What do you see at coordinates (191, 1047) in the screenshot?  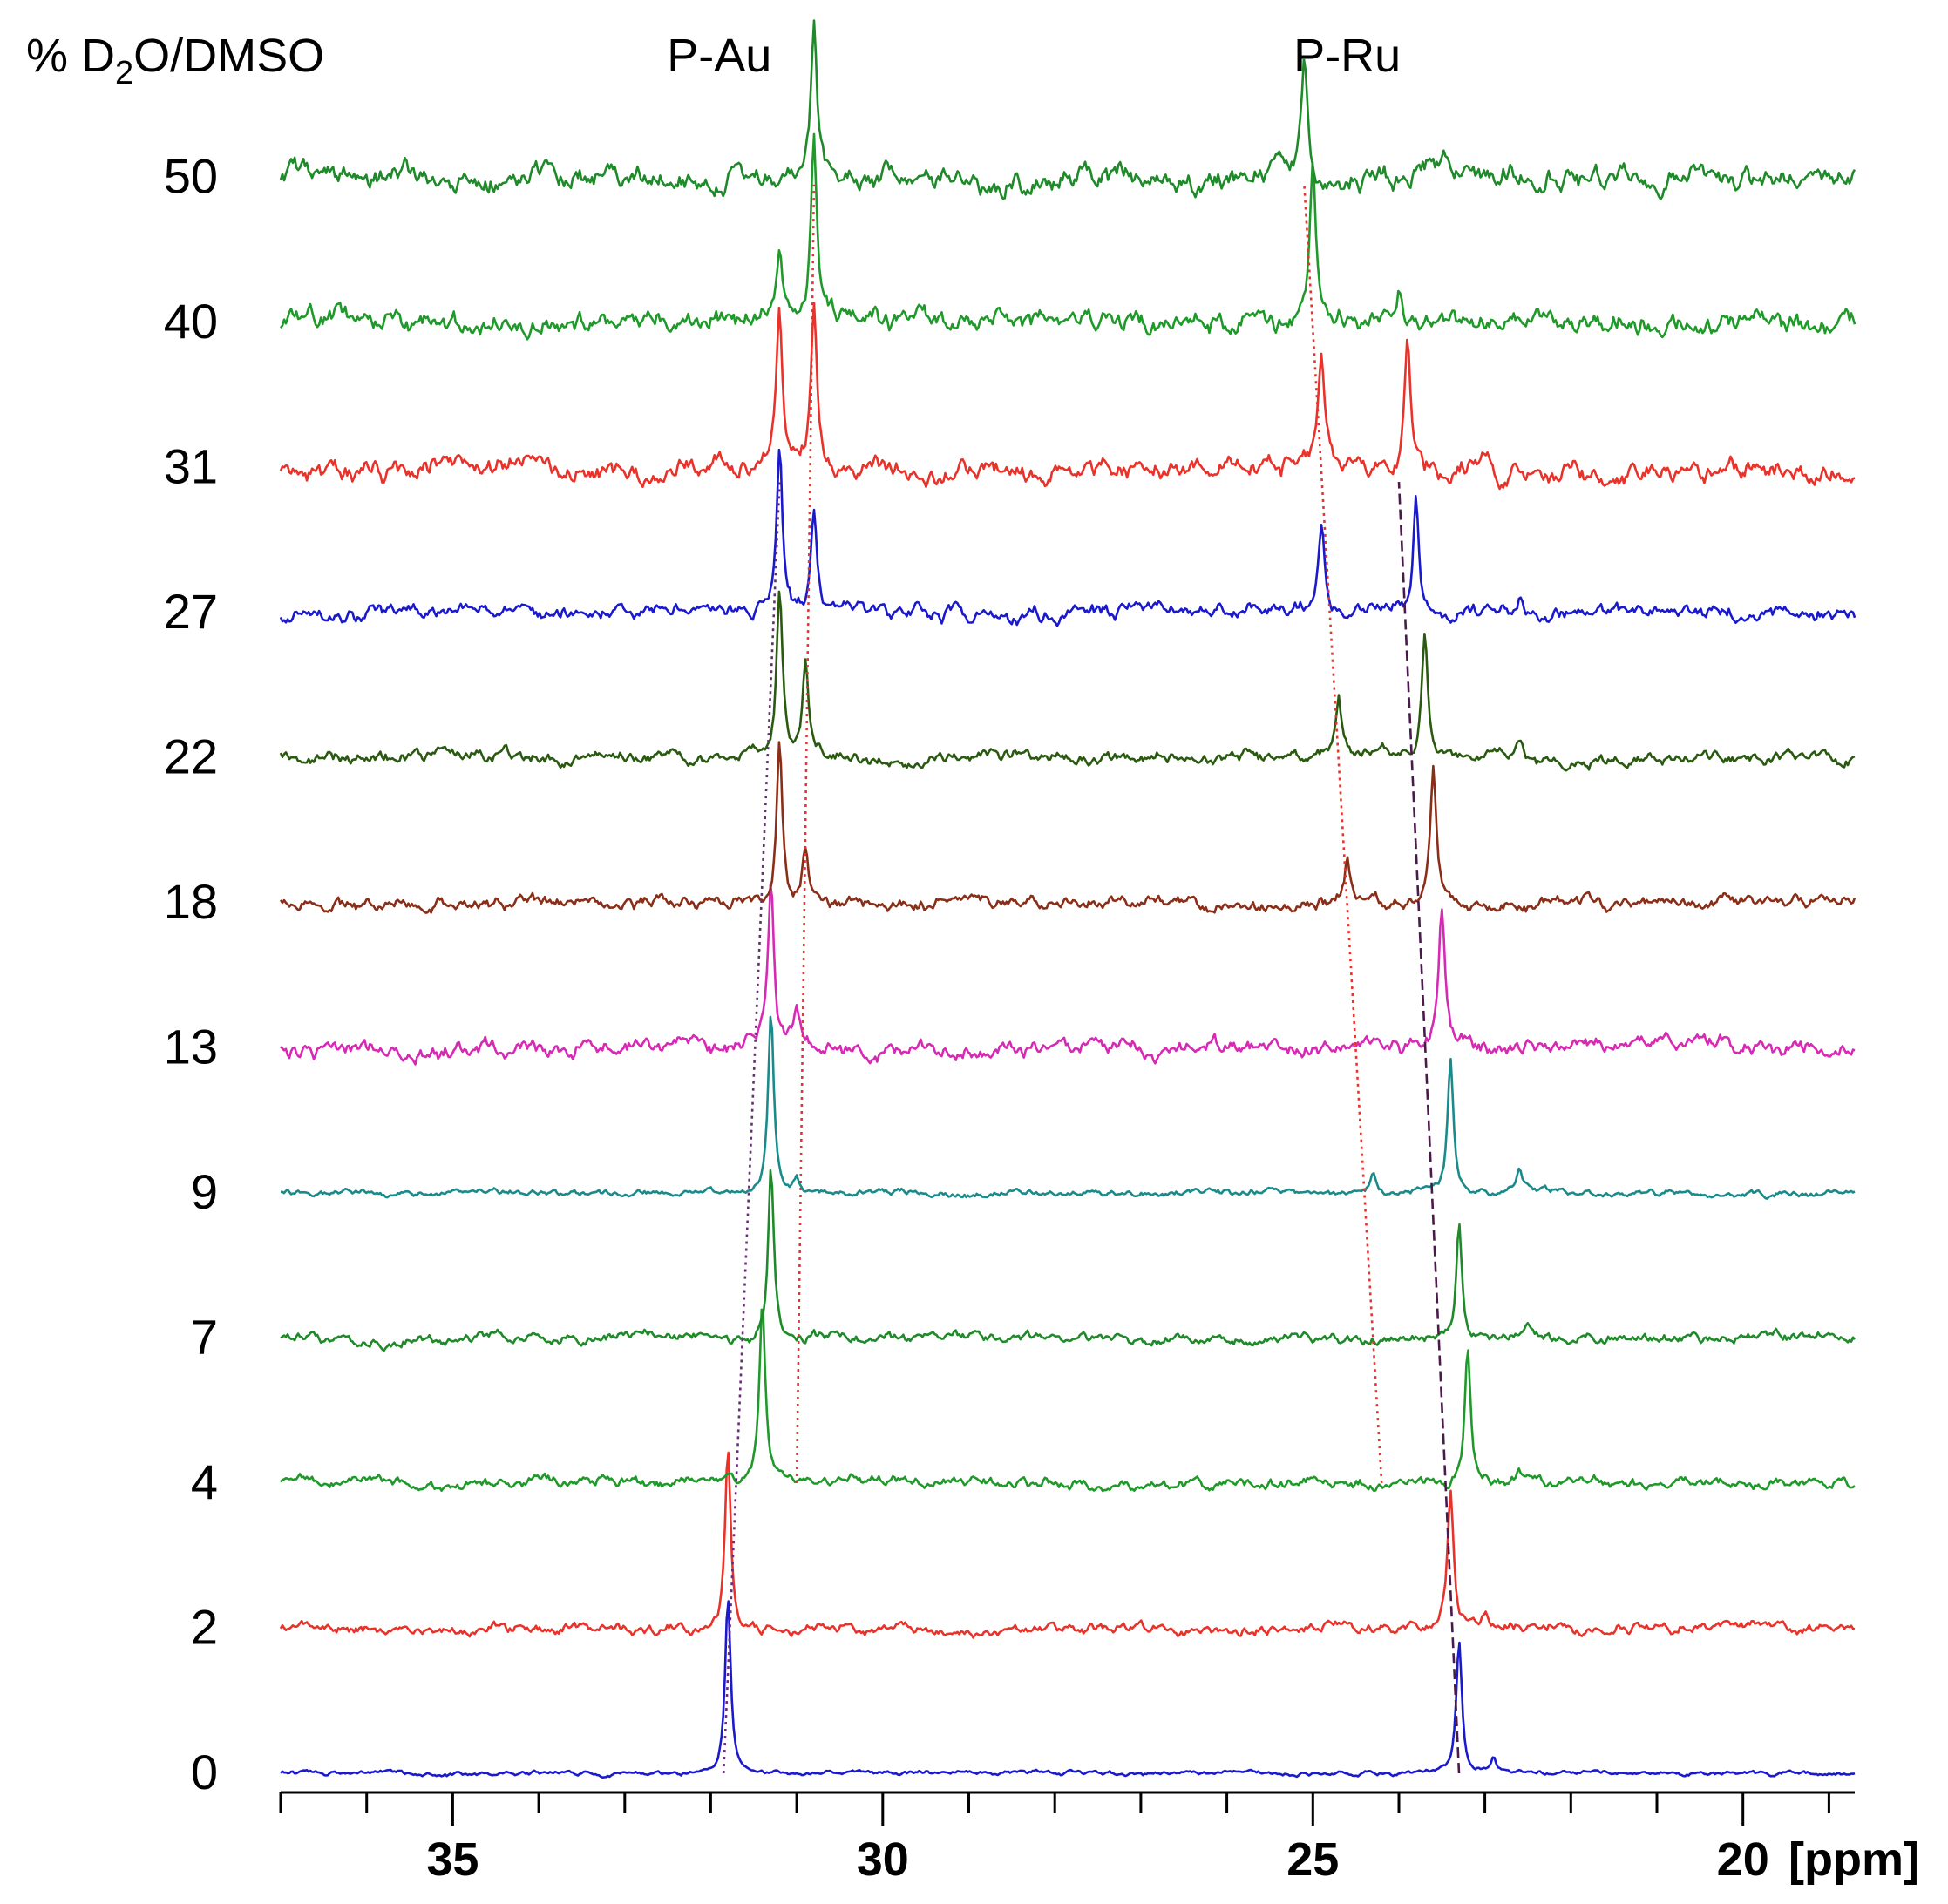 I see `fraction-label: 13` at bounding box center [191, 1047].